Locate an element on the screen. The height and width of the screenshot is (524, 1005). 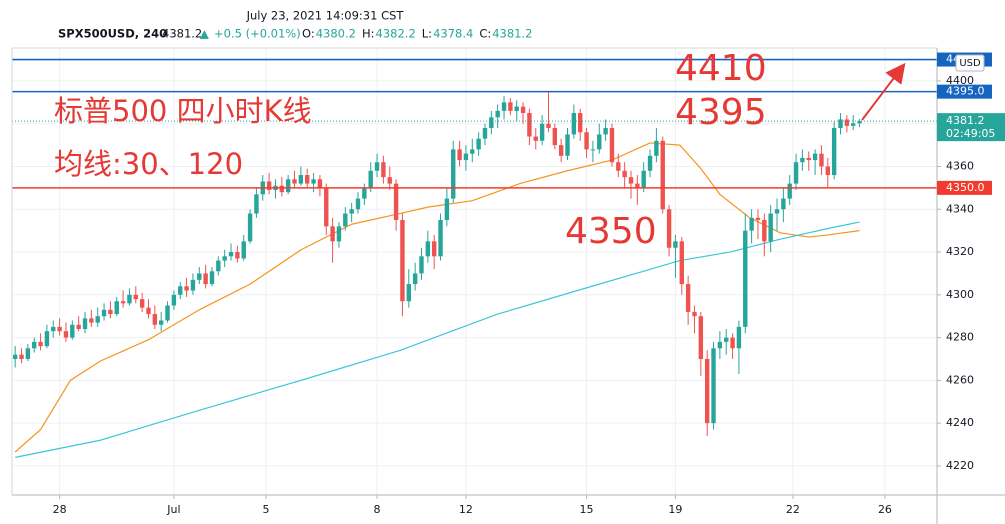
annotation: 均线:30、120 is located at coordinates (148, 164).